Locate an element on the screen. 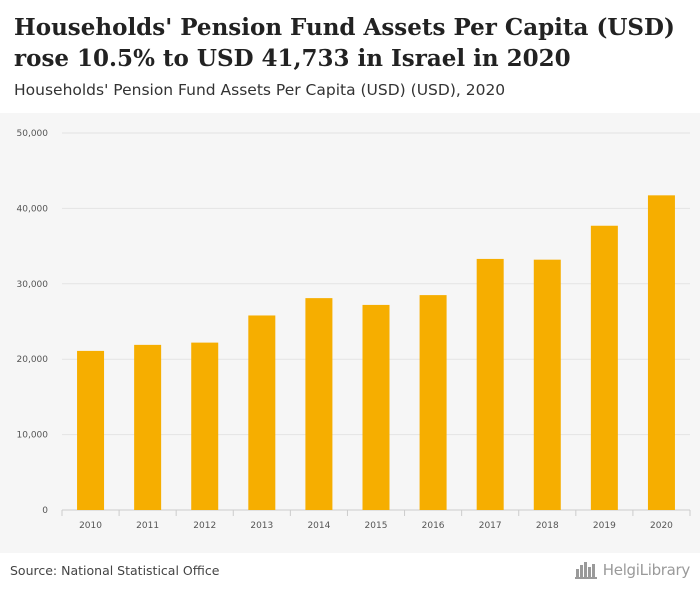  y-tick-label: 30,000 is located at coordinates (33, 285).